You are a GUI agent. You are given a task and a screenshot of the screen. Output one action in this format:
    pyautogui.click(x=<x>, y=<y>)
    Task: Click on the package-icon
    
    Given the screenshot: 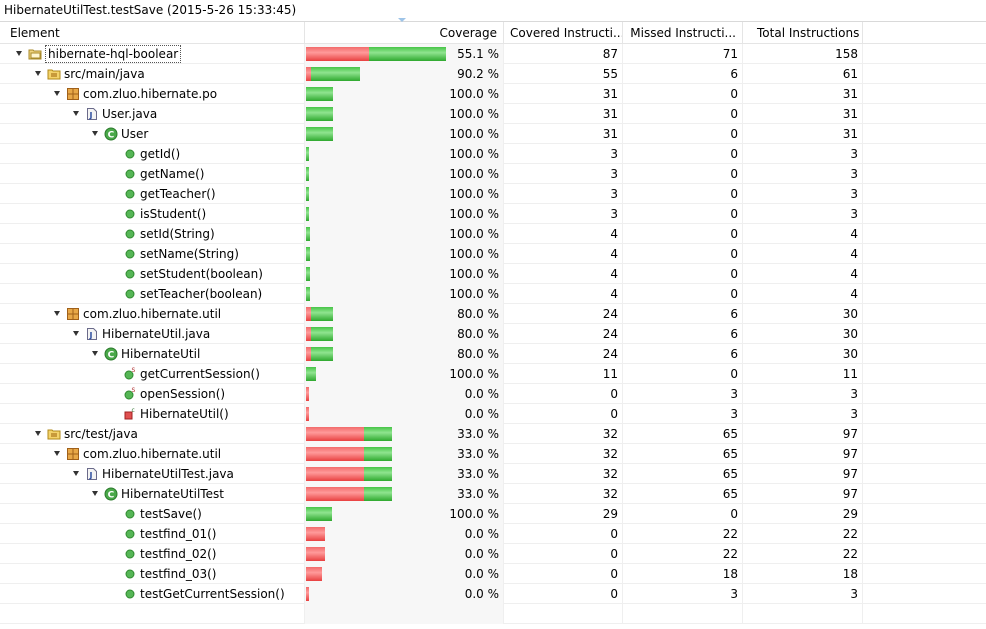 What is the action you would take?
    pyautogui.click(x=73, y=314)
    